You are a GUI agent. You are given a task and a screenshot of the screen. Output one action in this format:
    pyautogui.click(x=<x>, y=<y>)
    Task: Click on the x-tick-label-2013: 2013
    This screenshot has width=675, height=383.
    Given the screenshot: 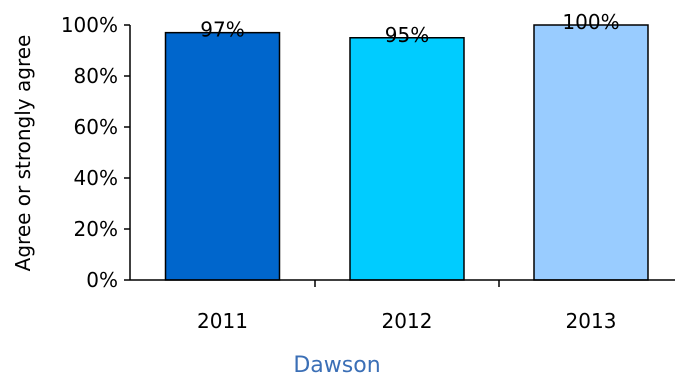 What is the action you would take?
    pyautogui.click(x=591, y=321)
    